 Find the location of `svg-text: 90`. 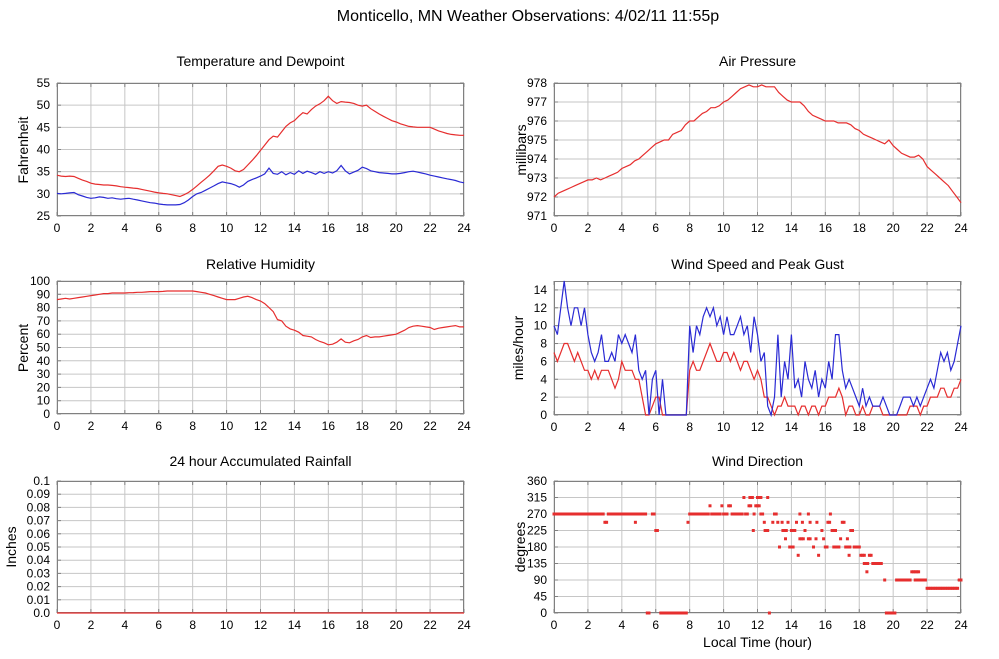

svg-text: 90 is located at coordinates (541, 580).